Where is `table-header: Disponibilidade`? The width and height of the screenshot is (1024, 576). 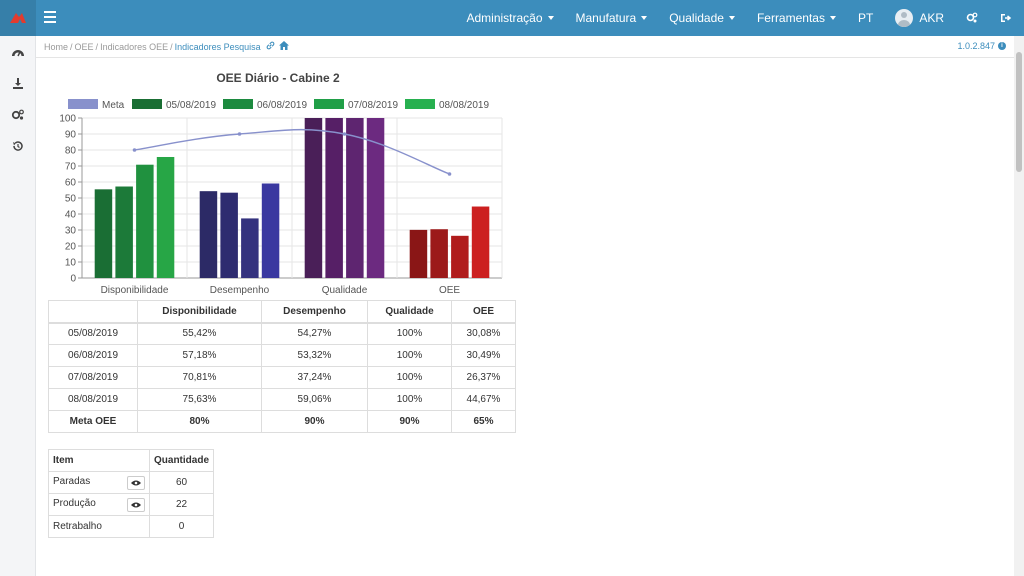 table-header: Disponibilidade is located at coordinates (199, 312).